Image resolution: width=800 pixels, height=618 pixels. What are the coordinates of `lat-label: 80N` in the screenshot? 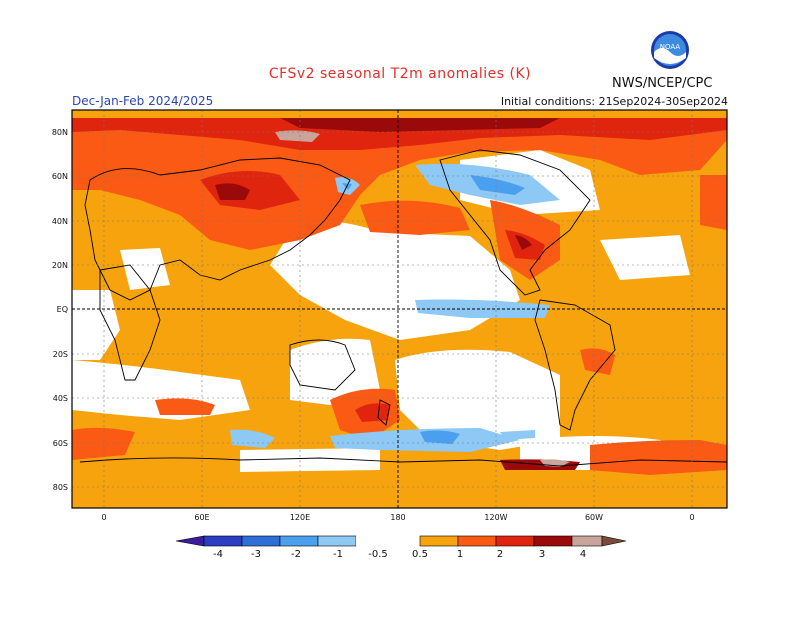 It's located at (60, 132).